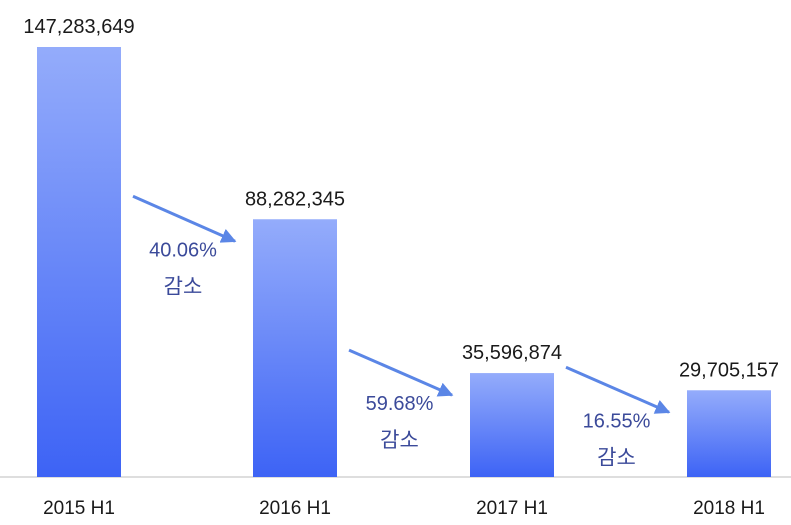  What do you see at coordinates (729, 433) in the screenshot?
I see `bar-2018-h1` at bounding box center [729, 433].